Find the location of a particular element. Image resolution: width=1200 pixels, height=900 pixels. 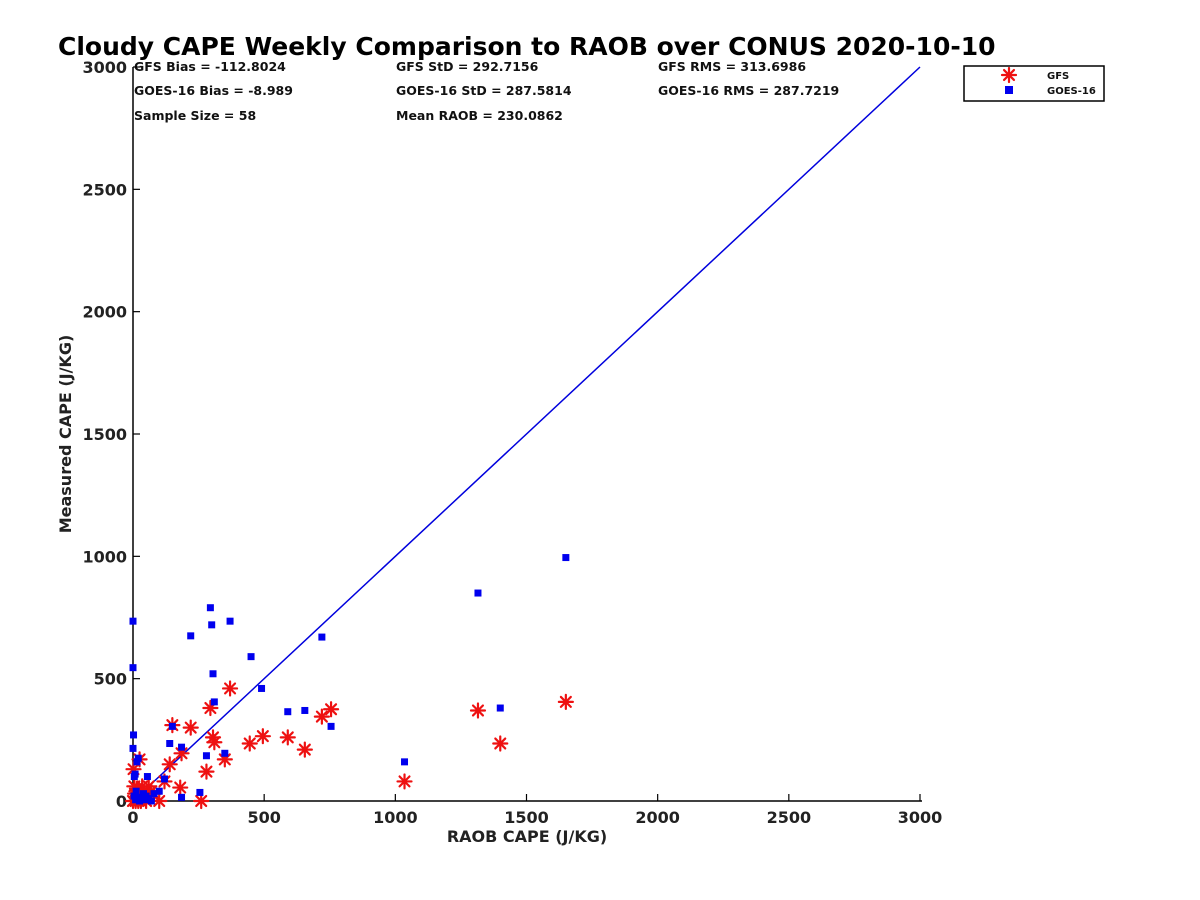

stat-gfs-std: GFS StD = 292.7156 is located at coordinates (467, 66).